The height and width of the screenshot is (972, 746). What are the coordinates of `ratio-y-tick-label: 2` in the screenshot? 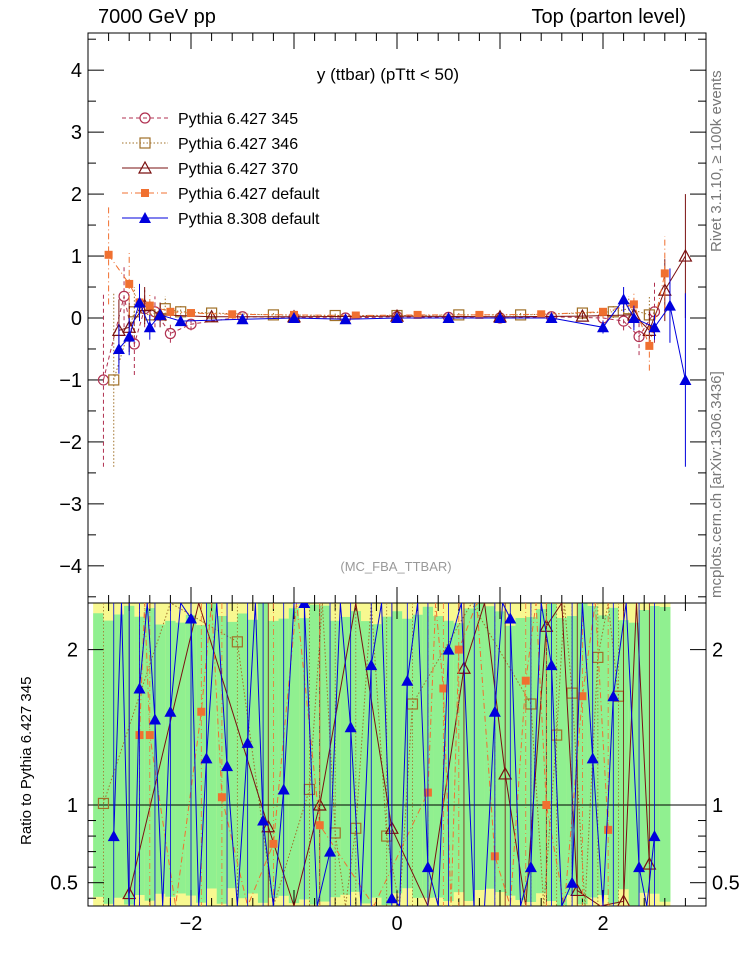 It's located at (72, 651).